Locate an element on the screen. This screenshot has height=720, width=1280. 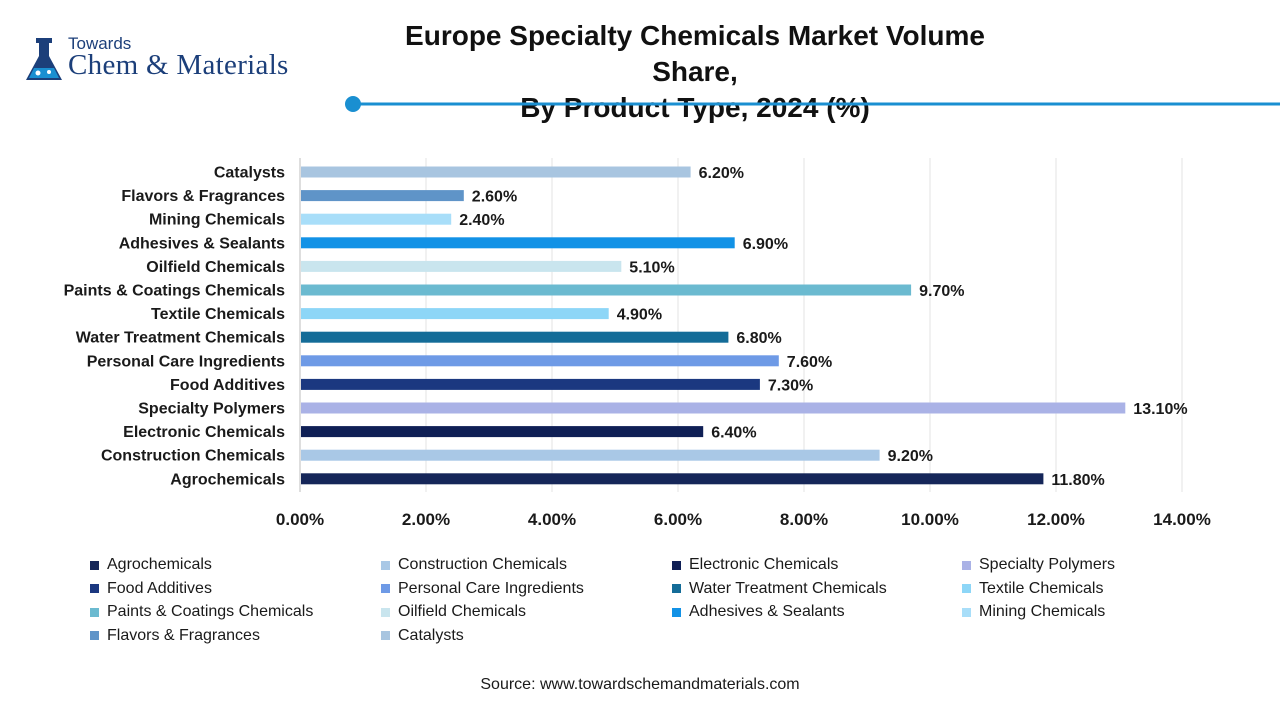
category-label: Mining Chemicals is located at coordinates (217, 220).